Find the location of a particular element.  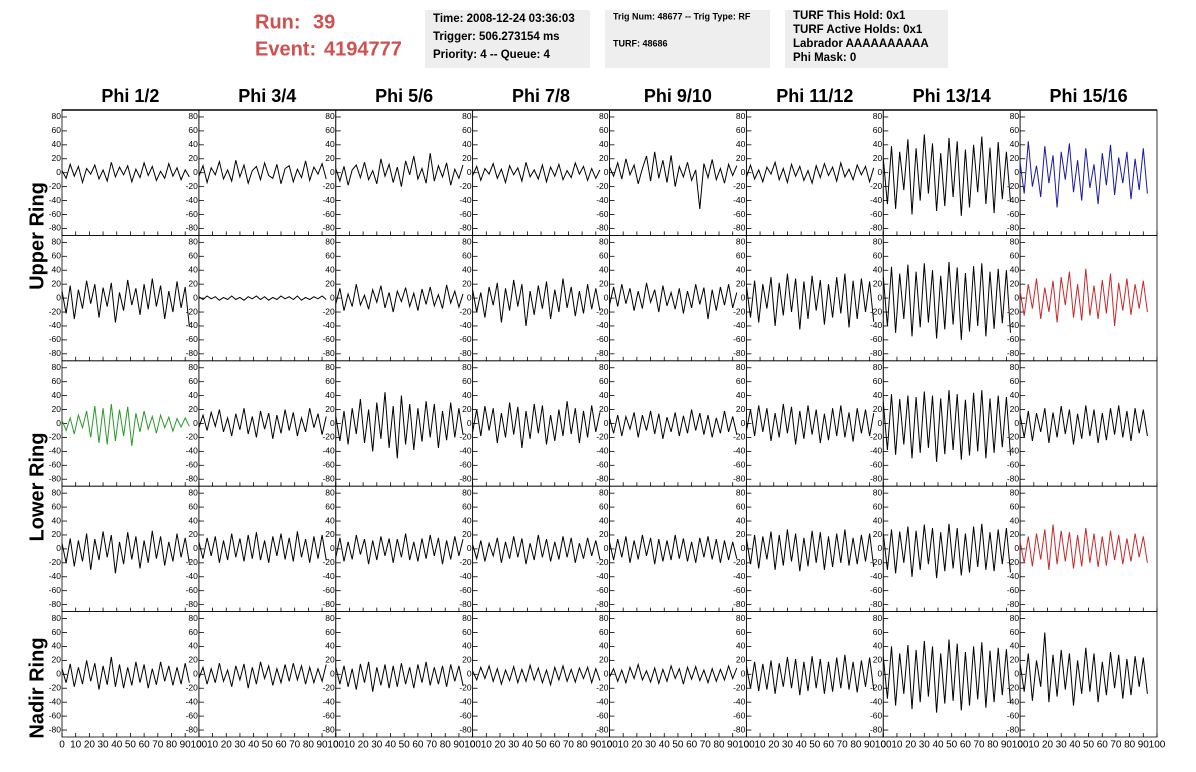

info-line: Priority: 4 -- Queue: 4 is located at coordinates (492, 55).